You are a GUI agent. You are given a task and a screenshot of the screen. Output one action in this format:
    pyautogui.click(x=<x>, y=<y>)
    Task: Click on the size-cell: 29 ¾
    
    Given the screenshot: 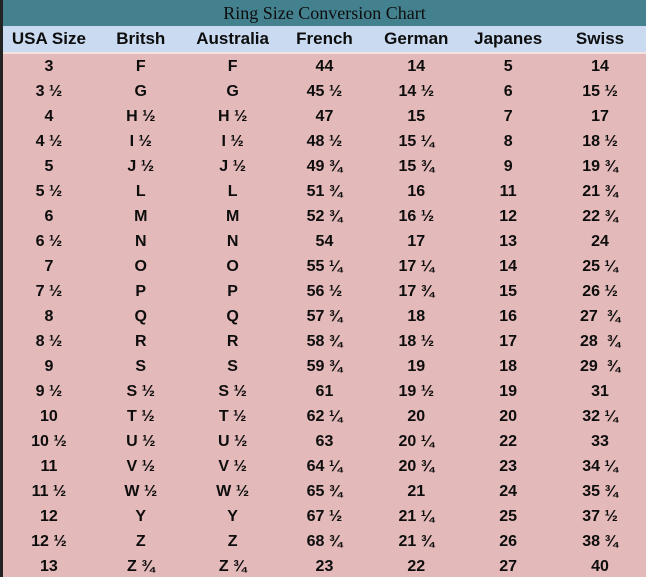 What is the action you would take?
    pyautogui.click(x=600, y=366)
    